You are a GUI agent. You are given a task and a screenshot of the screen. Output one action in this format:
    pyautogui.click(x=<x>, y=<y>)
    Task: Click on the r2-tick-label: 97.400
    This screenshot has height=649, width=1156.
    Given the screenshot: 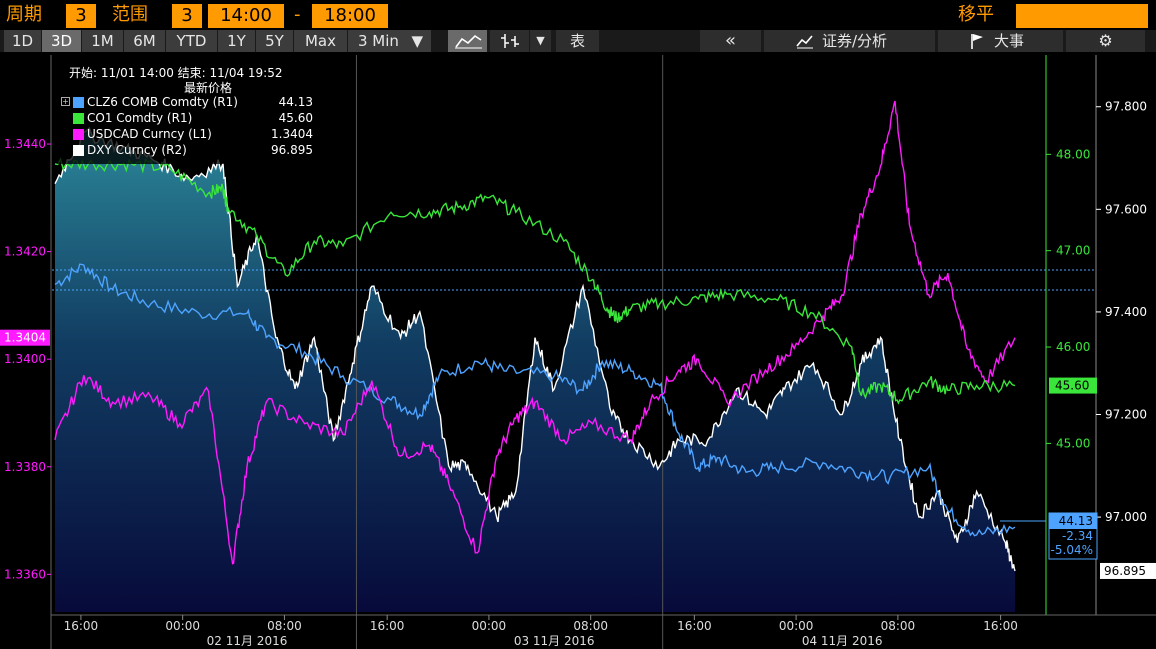 What is the action you would take?
    pyautogui.click(x=1126, y=312)
    